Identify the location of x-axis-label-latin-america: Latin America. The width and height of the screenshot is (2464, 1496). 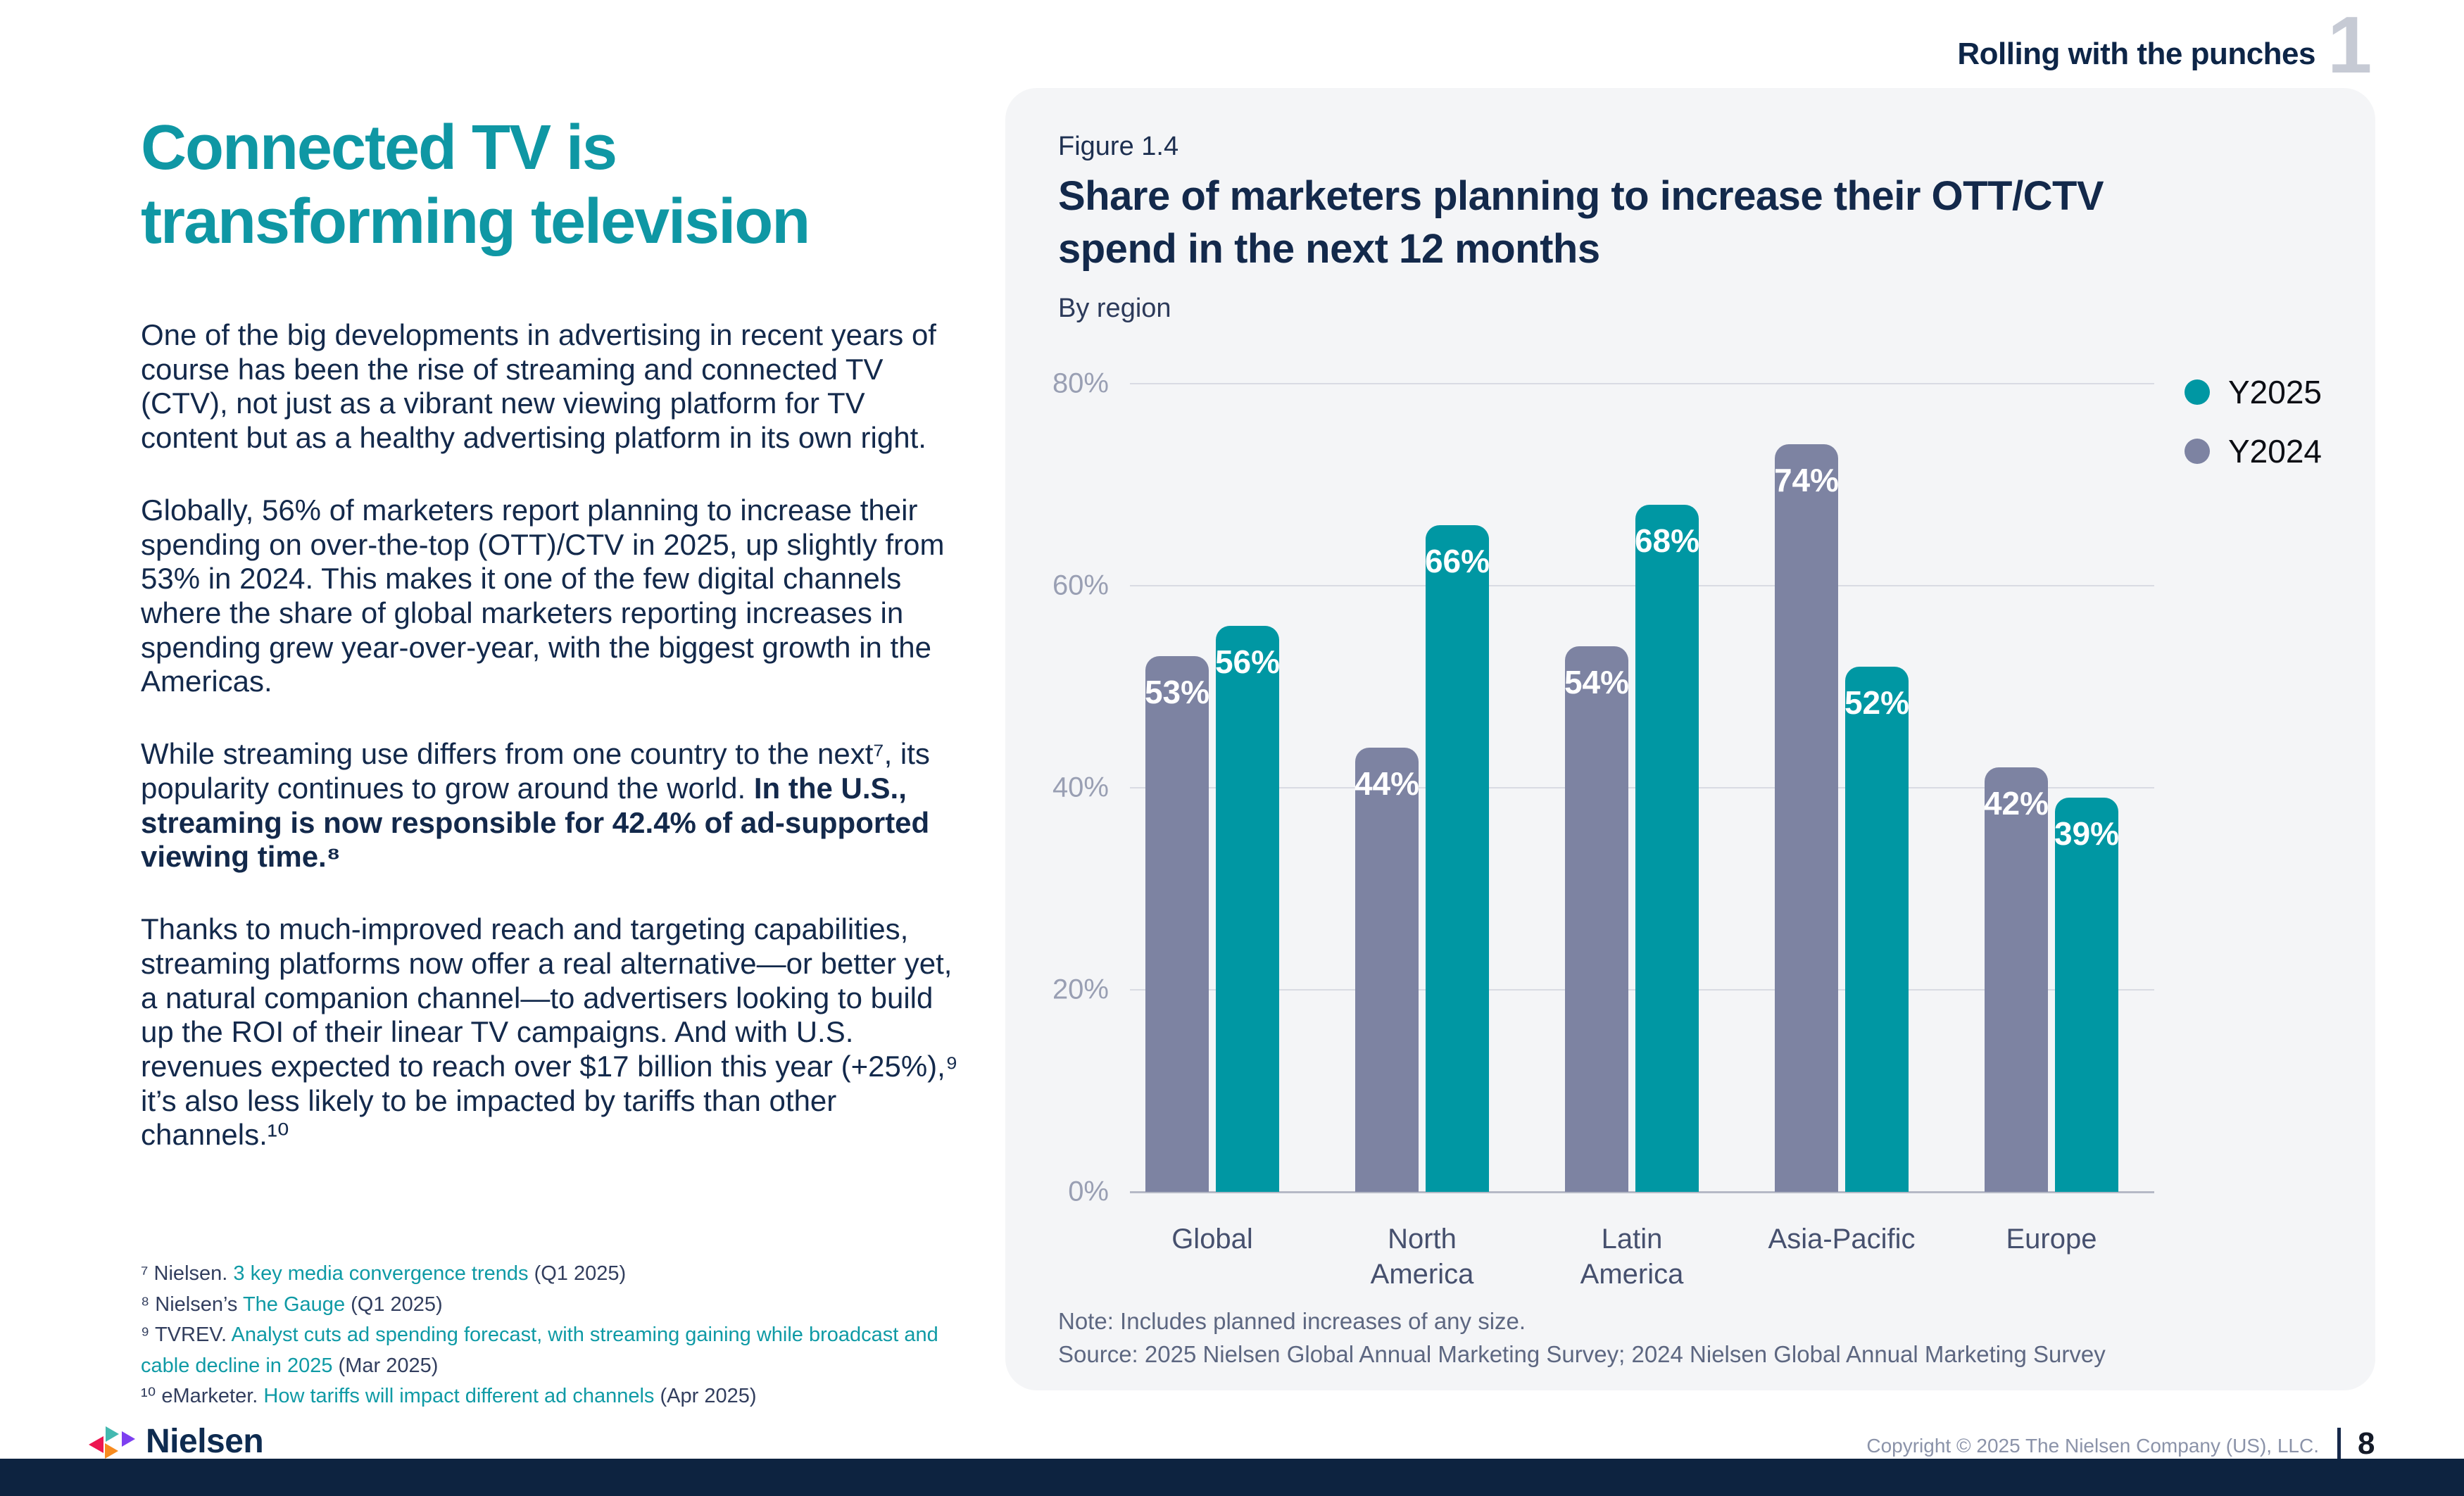
(1632, 1257).